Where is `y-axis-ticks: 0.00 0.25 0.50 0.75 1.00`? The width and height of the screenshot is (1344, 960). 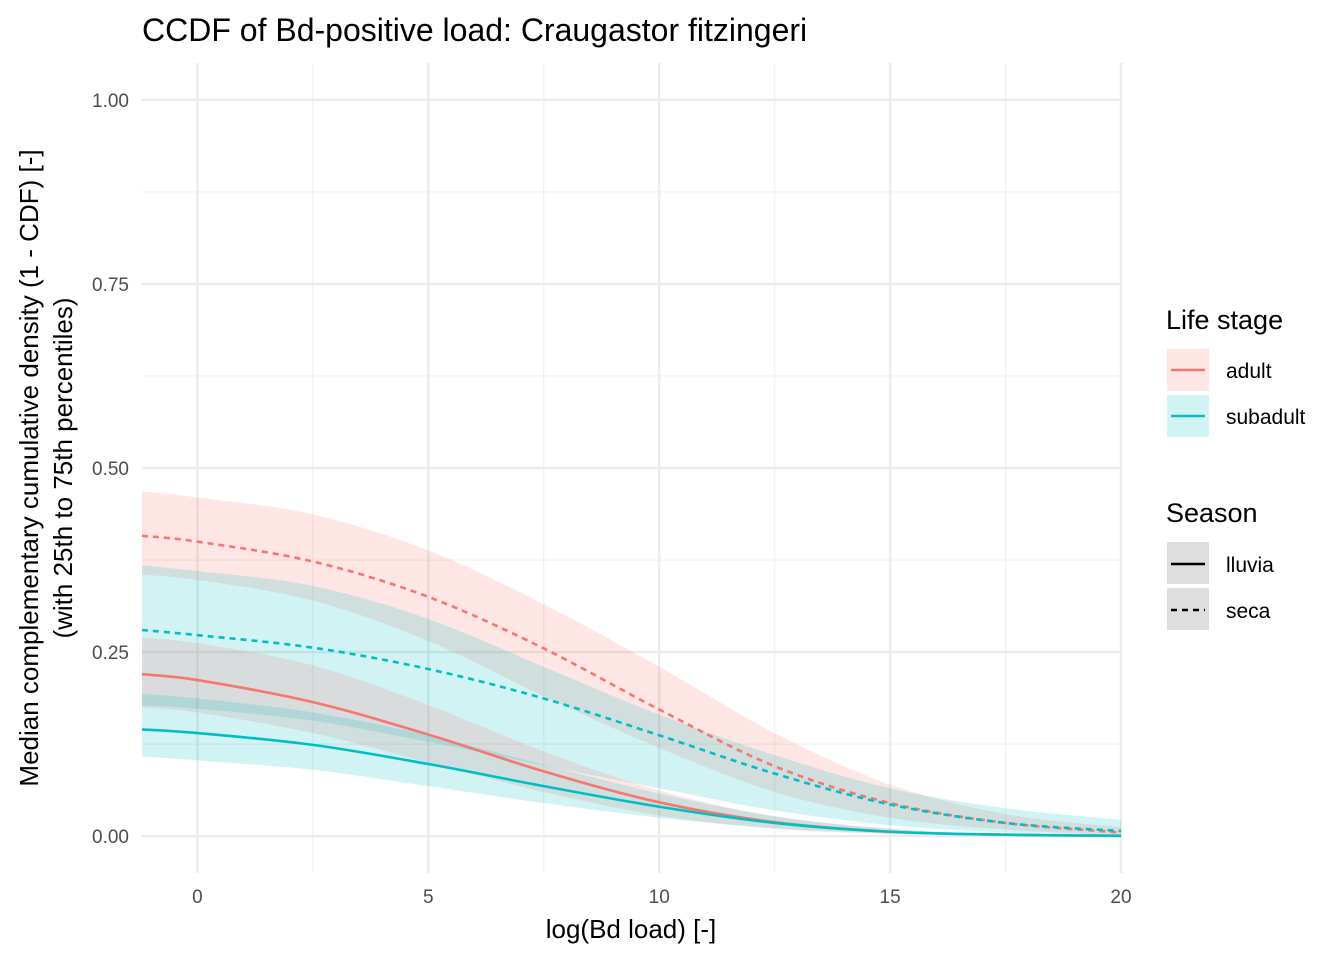 y-axis-ticks: 0.00 0.25 0.50 0.75 1.00 is located at coordinates (110, 469).